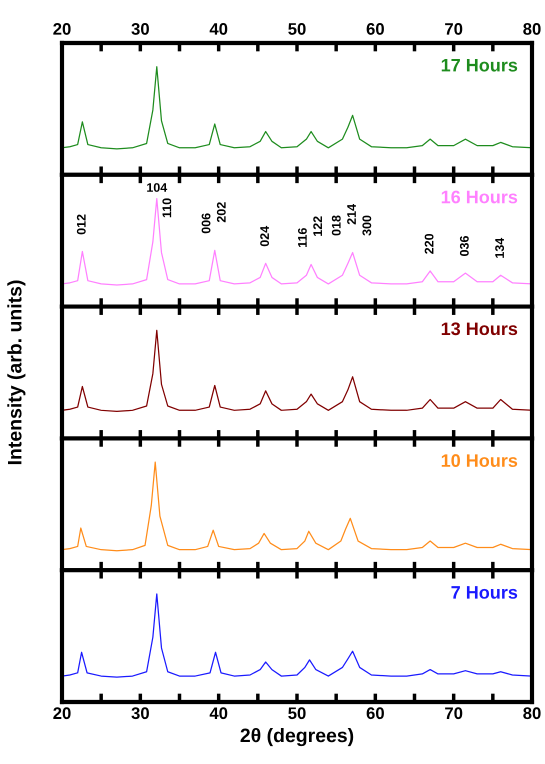  What do you see at coordinates (484, 592) in the screenshot?
I see `text: 7 Hours` at bounding box center [484, 592].